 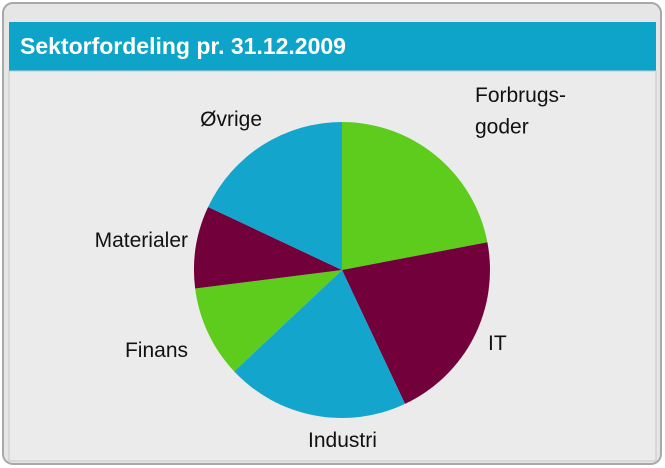 I want to click on slice-label: Industri, so click(x=342, y=440).